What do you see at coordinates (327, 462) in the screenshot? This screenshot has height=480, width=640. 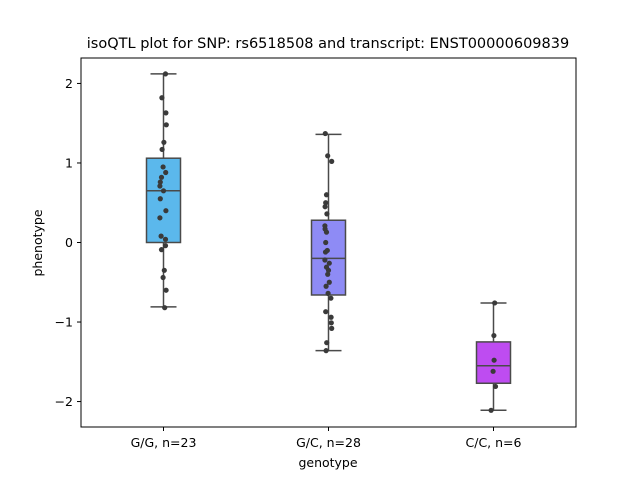 I see `x-axis-label: genotype` at bounding box center [327, 462].